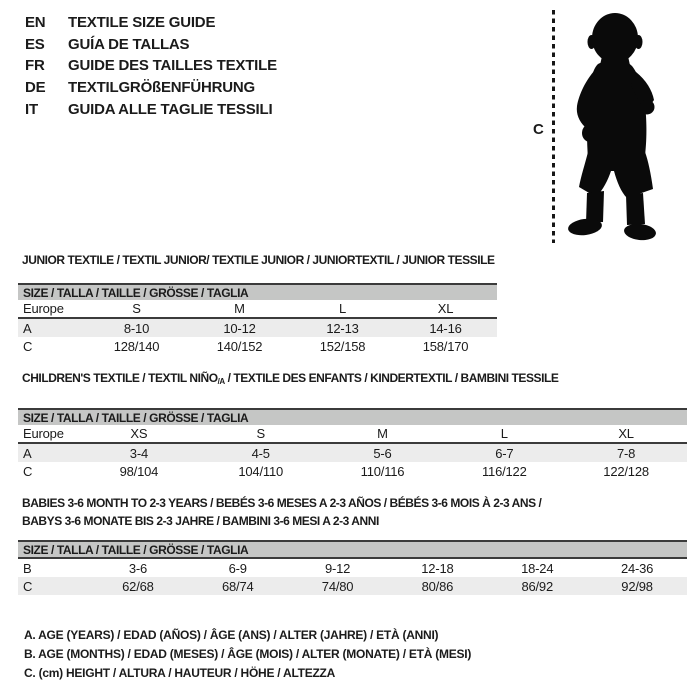  What do you see at coordinates (138, 586) in the screenshot?
I see `value-cell: 62/68` at bounding box center [138, 586].